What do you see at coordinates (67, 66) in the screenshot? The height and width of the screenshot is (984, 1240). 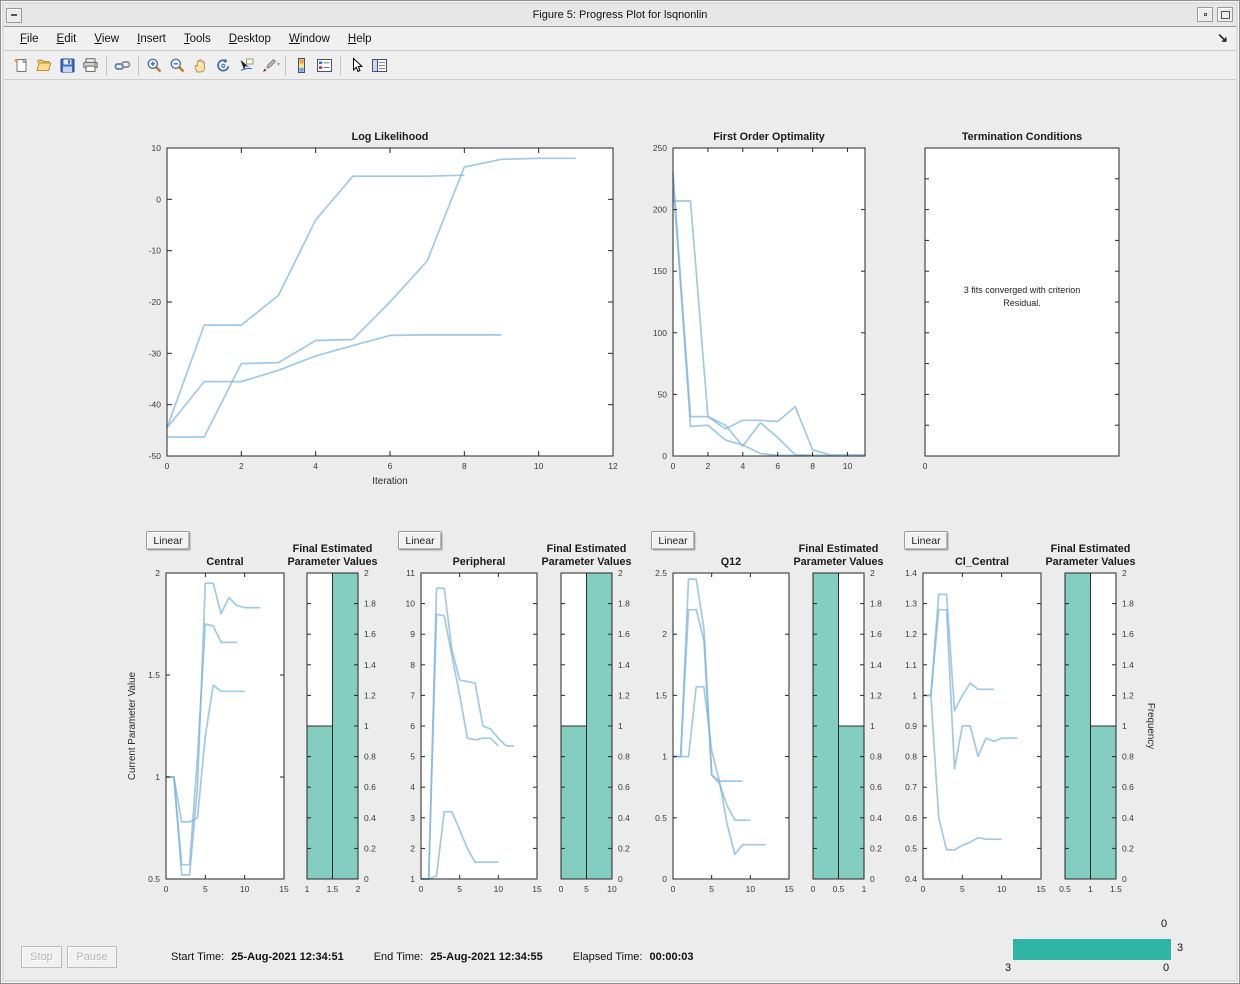 I see `save-figure-button` at bounding box center [67, 66].